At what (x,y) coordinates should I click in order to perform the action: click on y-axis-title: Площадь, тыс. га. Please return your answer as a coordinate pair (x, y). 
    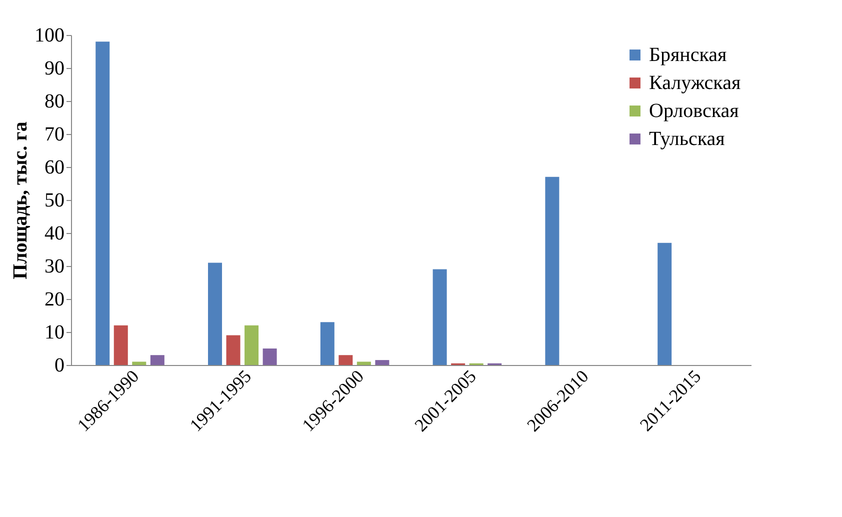
    Looking at the image, I should click on (21, 201).